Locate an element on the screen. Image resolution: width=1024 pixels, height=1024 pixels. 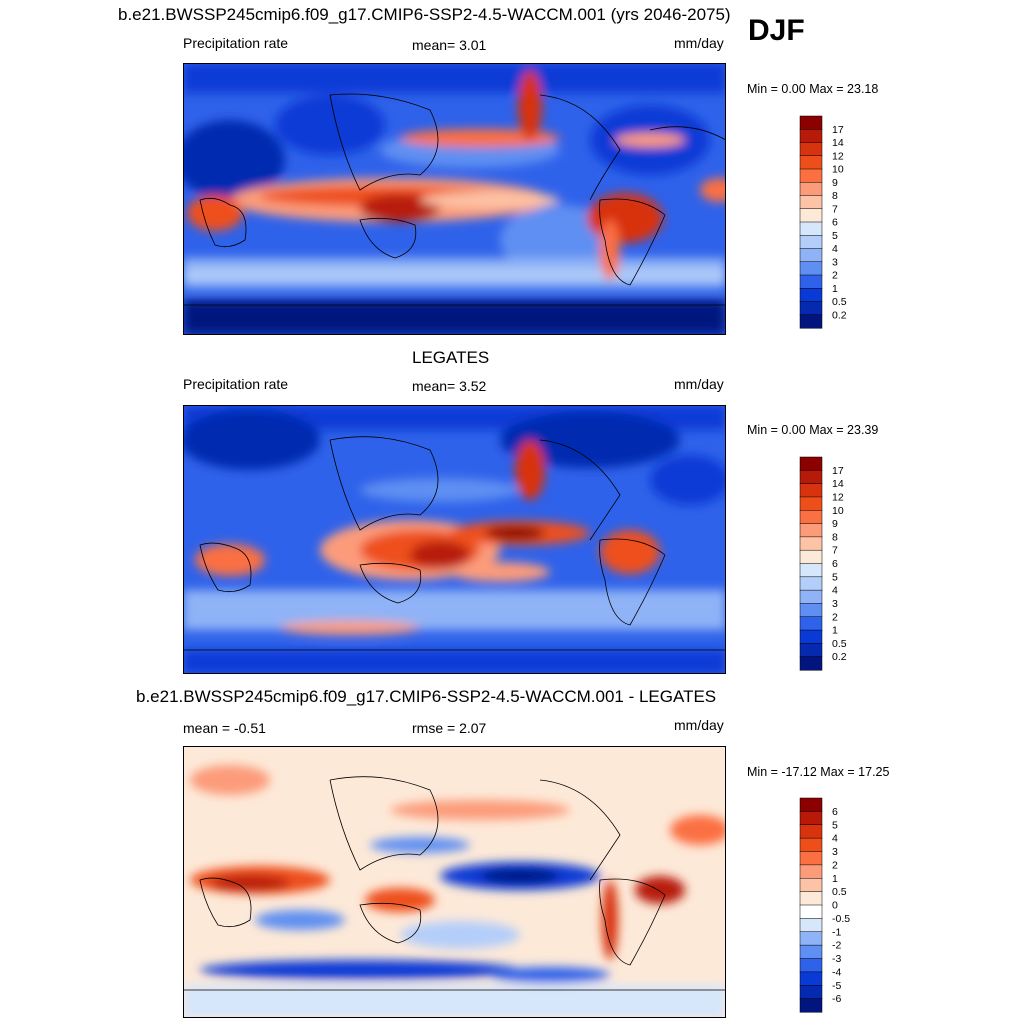
colorbar-tick-label: -1 is located at coordinates (836, 932).